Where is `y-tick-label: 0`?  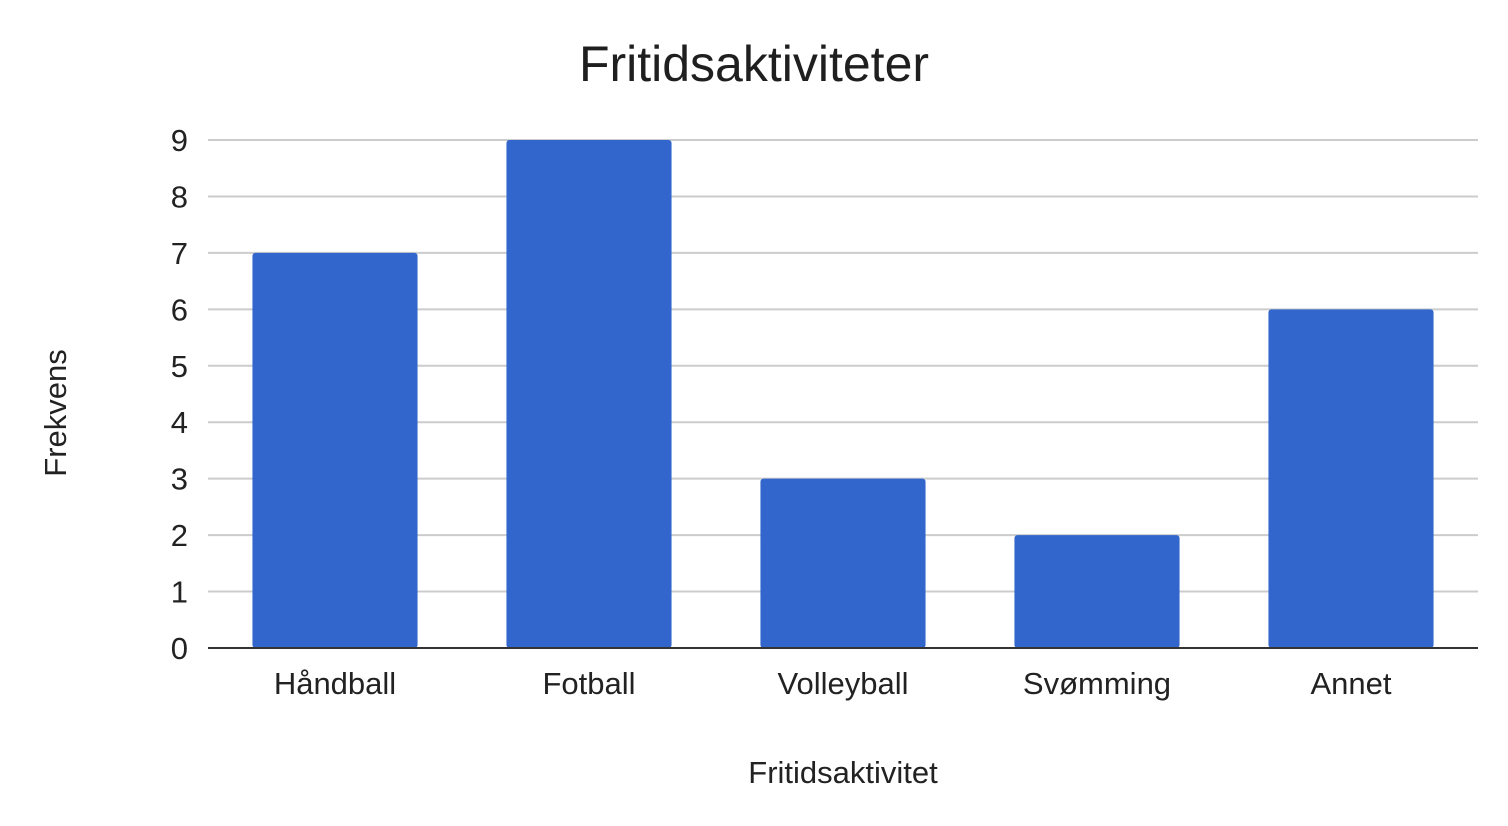
y-tick-label: 0 is located at coordinates (179, 648).